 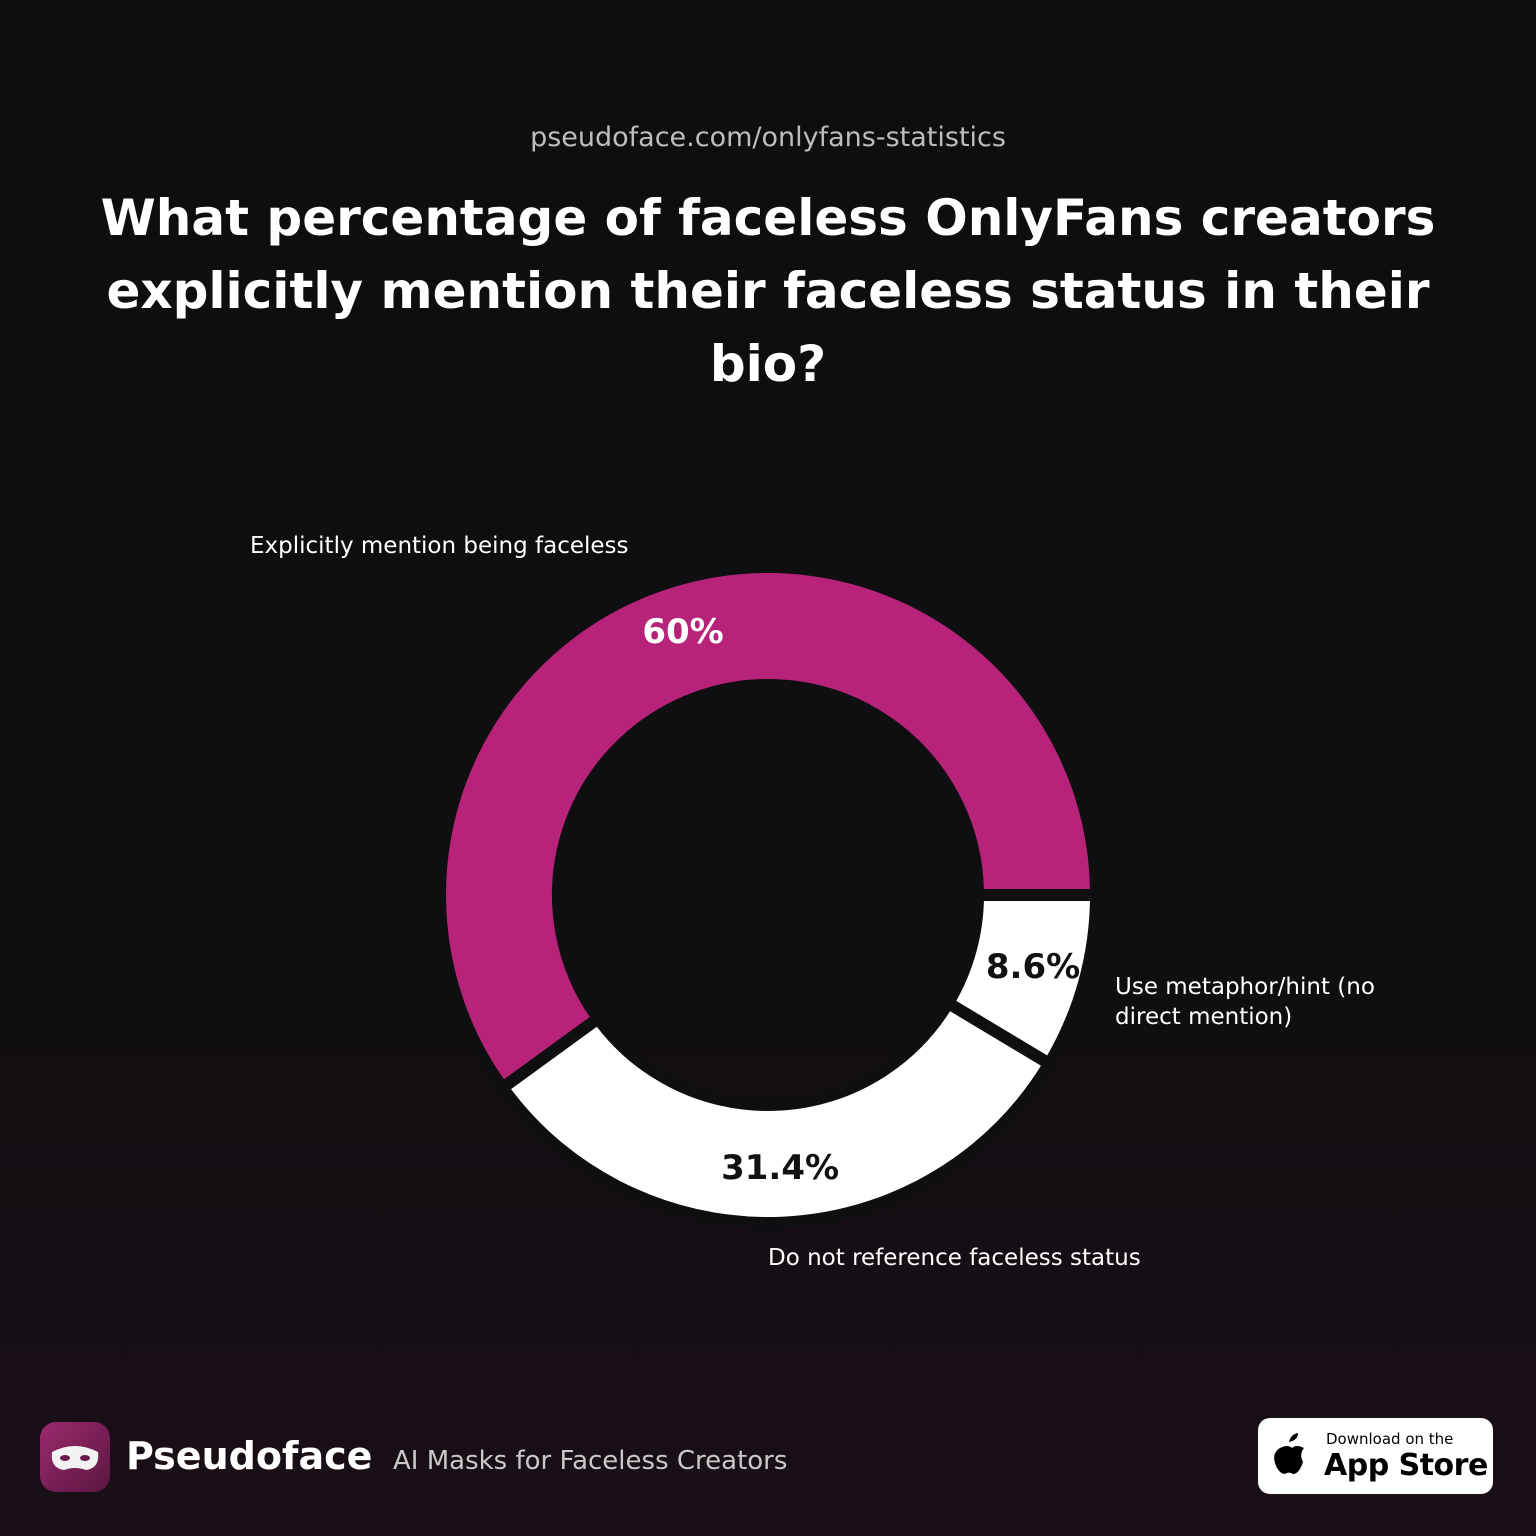 I want to click on app-store-badge: Download on the App Store, so click(x=1375, y=1456).